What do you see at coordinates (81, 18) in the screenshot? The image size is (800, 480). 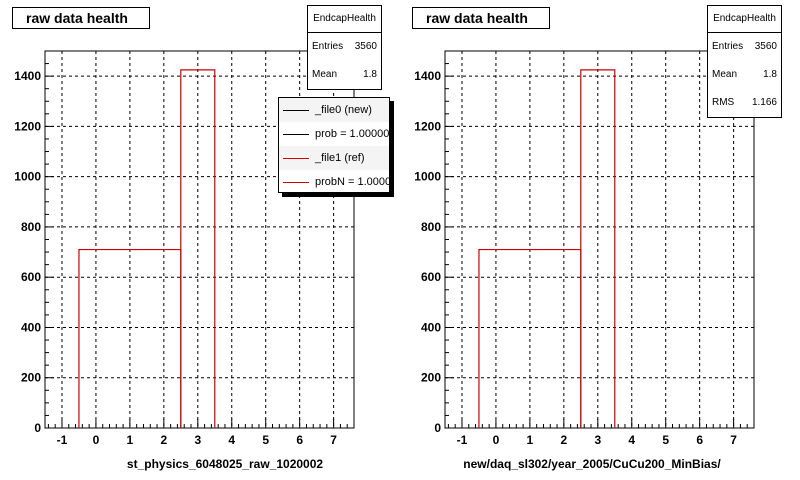 I see `chart-title-left: raw data health` at bounding box center [81, 18].